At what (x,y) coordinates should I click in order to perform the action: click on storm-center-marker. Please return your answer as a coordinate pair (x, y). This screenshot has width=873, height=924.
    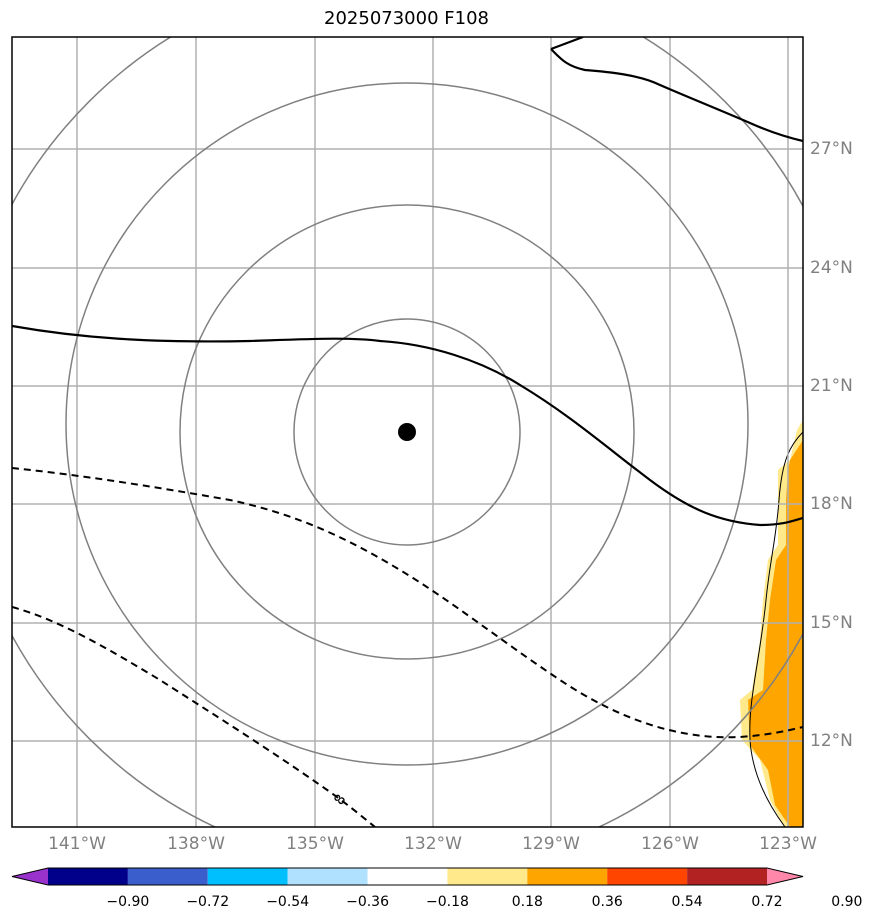
    Looking at the image, I should click on (407, 432).